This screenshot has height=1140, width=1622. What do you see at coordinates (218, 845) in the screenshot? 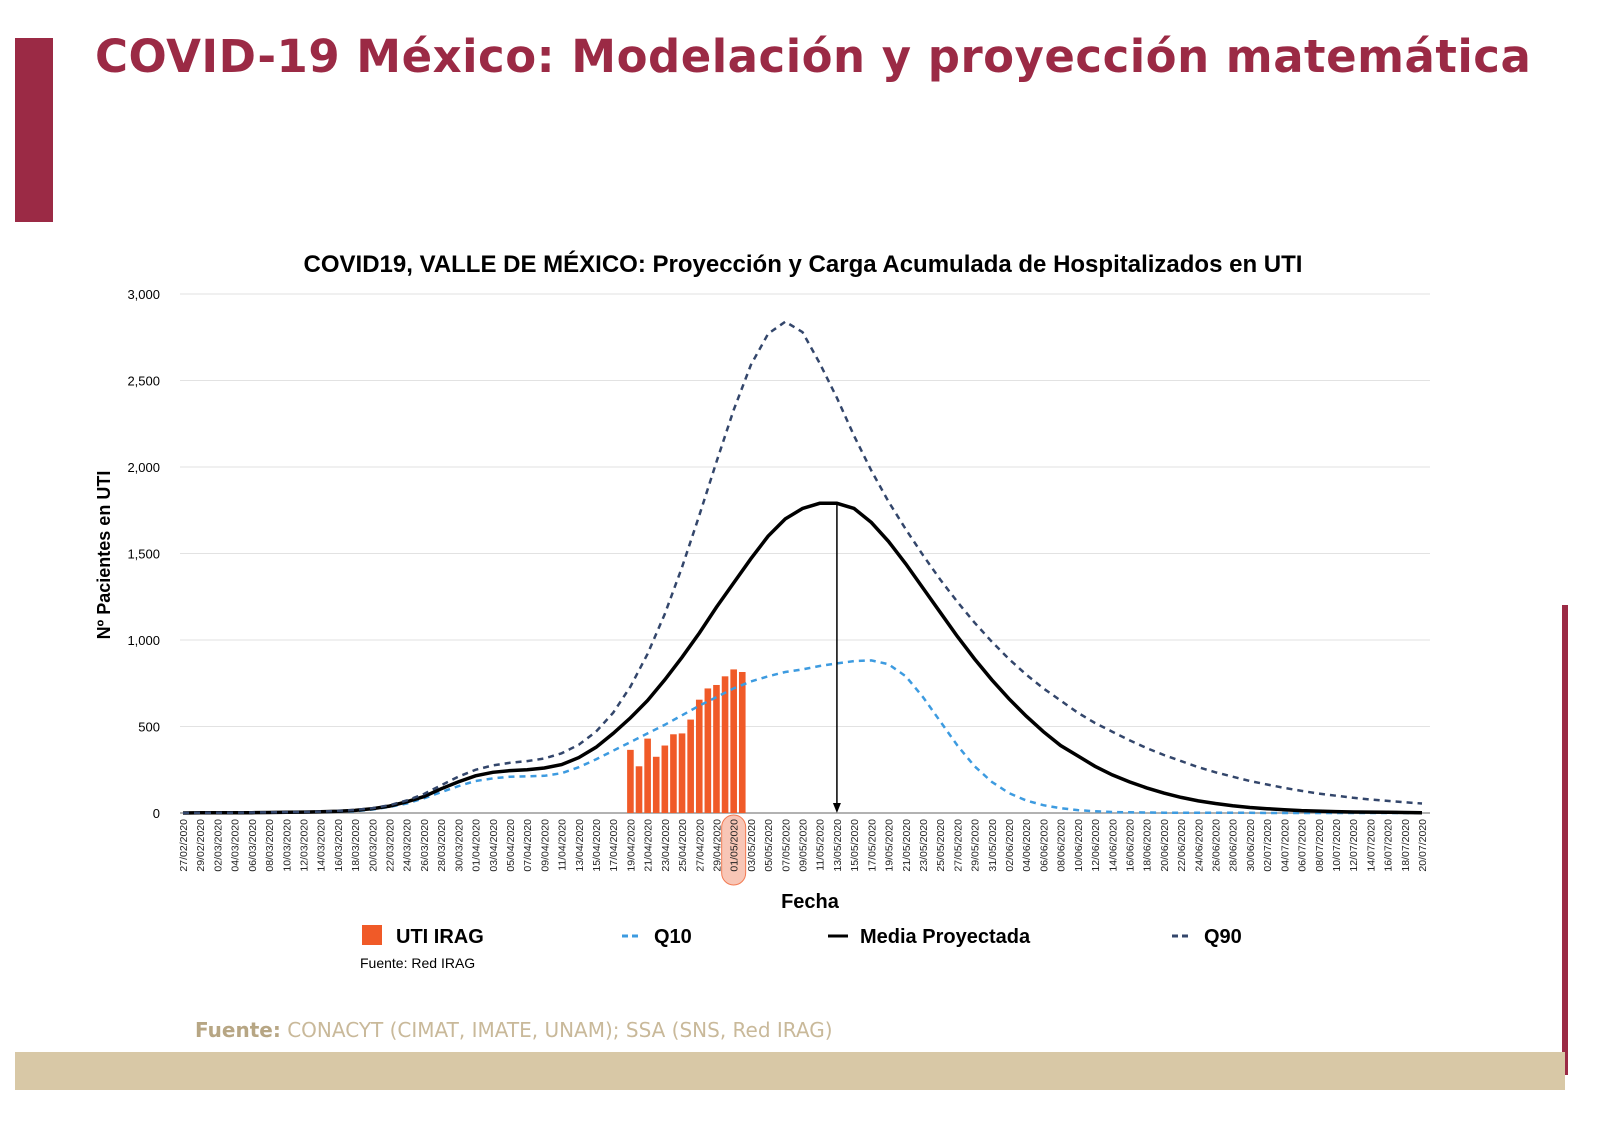
I see `x-tick-label: 02/03/2020` at bounding box center [218, 845].